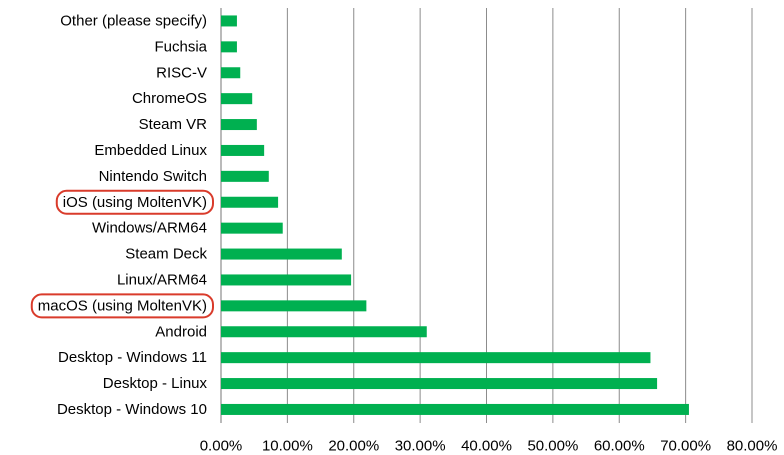 This screenshot has height=455, width=784. Describe the element at coordinates (132, 409) in the screenshot. I see `category-label: Desktop - Windows 10` at that location.